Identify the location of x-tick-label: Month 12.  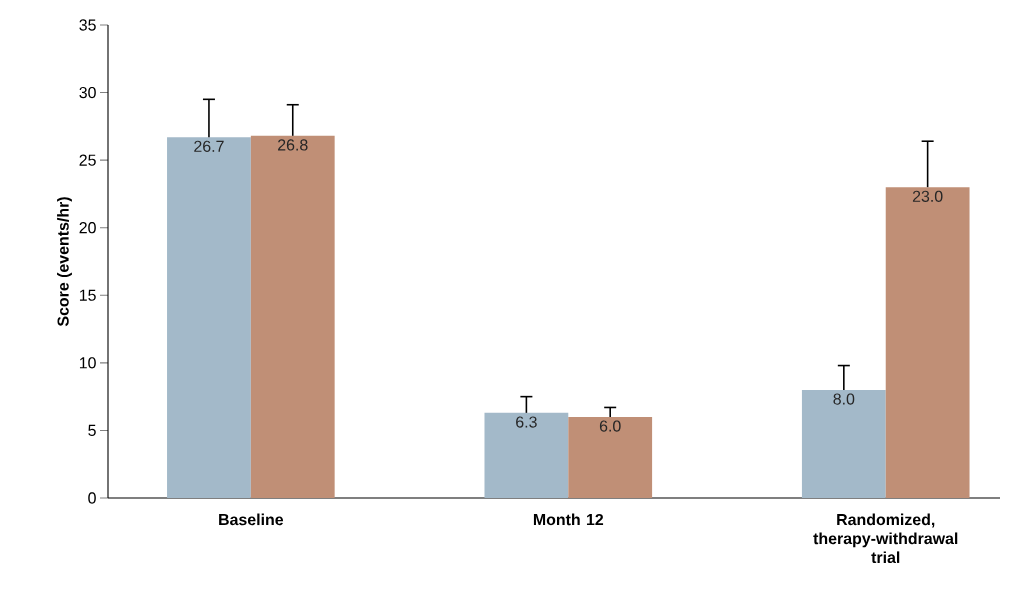
(568, 519).